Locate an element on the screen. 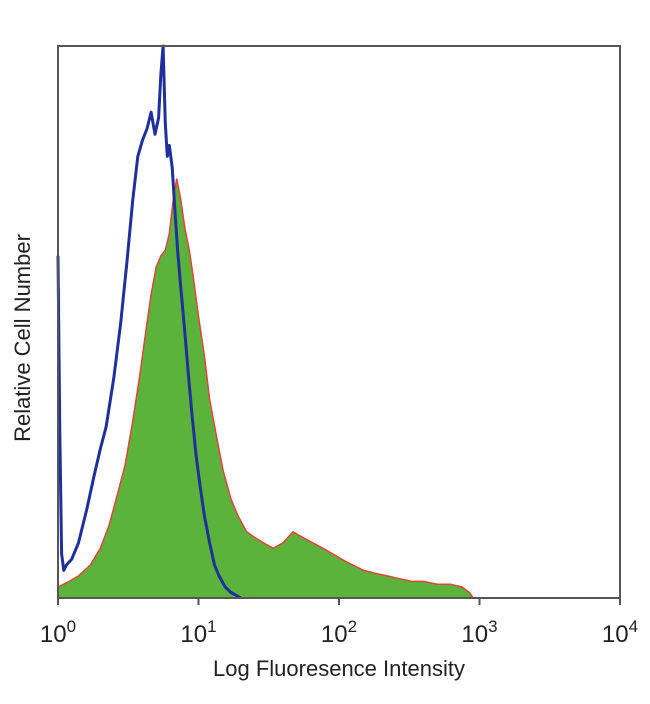 This screenshot has height=704, width=650. x-axis-ticks: 10⁰ 10¹ 10² 10³ 10⁴ is located at coordinates (339, 623).